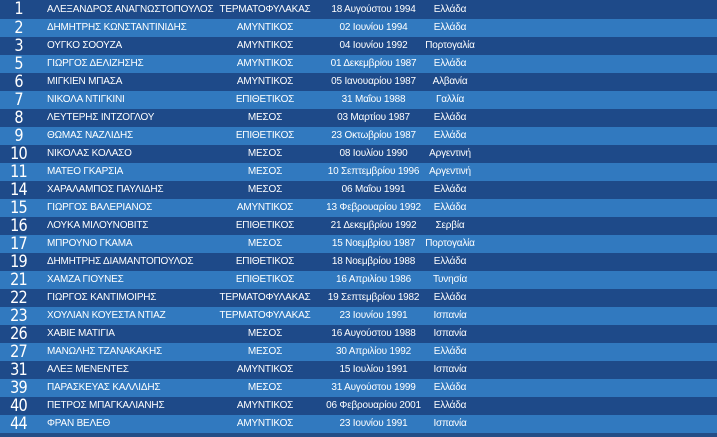 Image resolution: width=717 pixels, height=437 pixels. Describe the element at coordinates (18, 136) in the screenshot. I see `player-number: 9` at that location.